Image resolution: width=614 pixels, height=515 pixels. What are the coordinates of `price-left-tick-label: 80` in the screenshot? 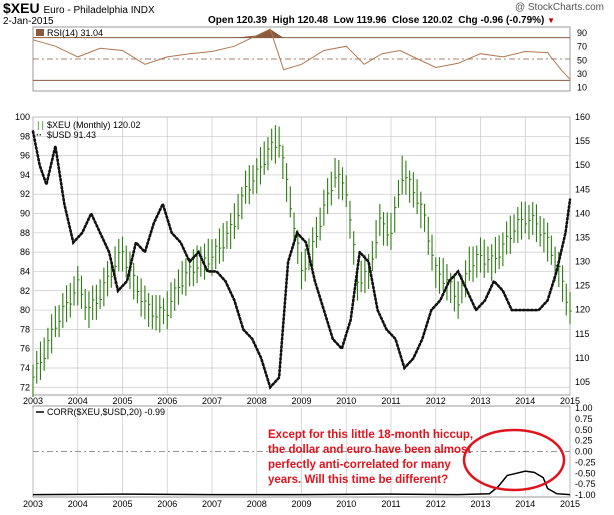 It's located at (25, 310).